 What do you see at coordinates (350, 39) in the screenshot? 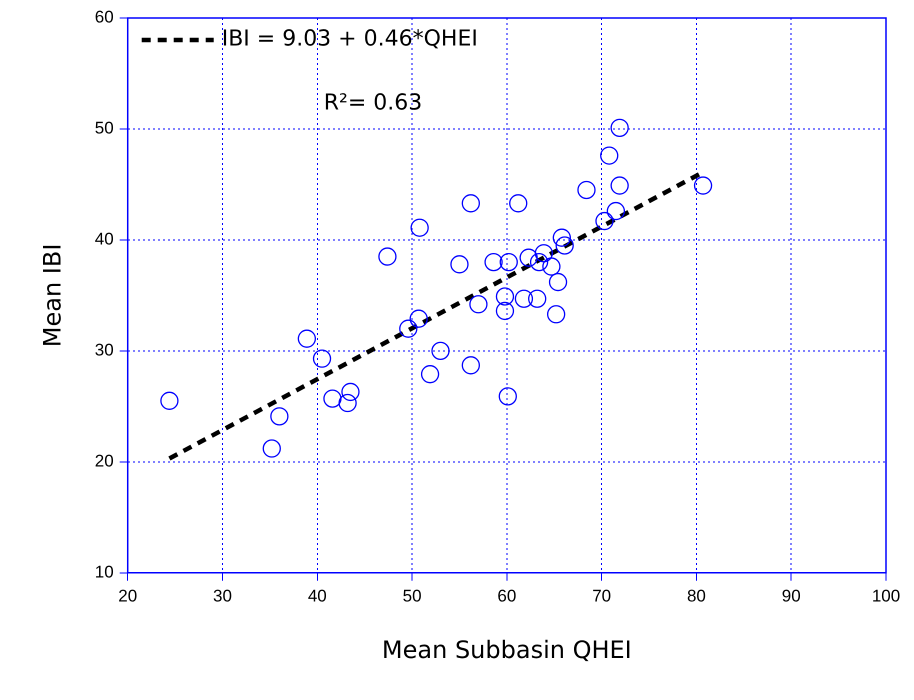
I see `legend-label: IBI = 9.03 + 0.46*QHEI` at bounding box center [350, 39].